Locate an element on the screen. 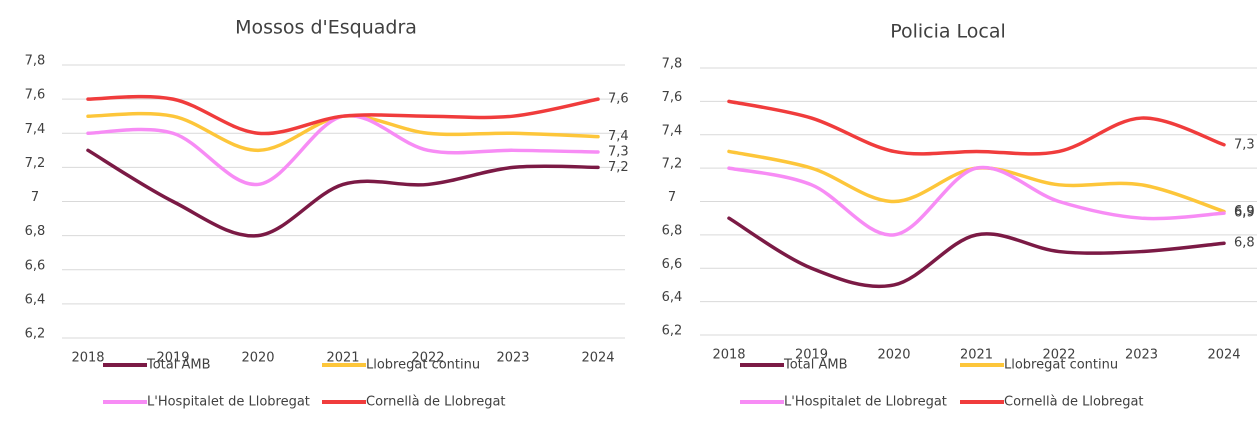 The width and height of the screenshot is (1257, 434). chart-title: Policia Local is located at coordinates (948, 32).